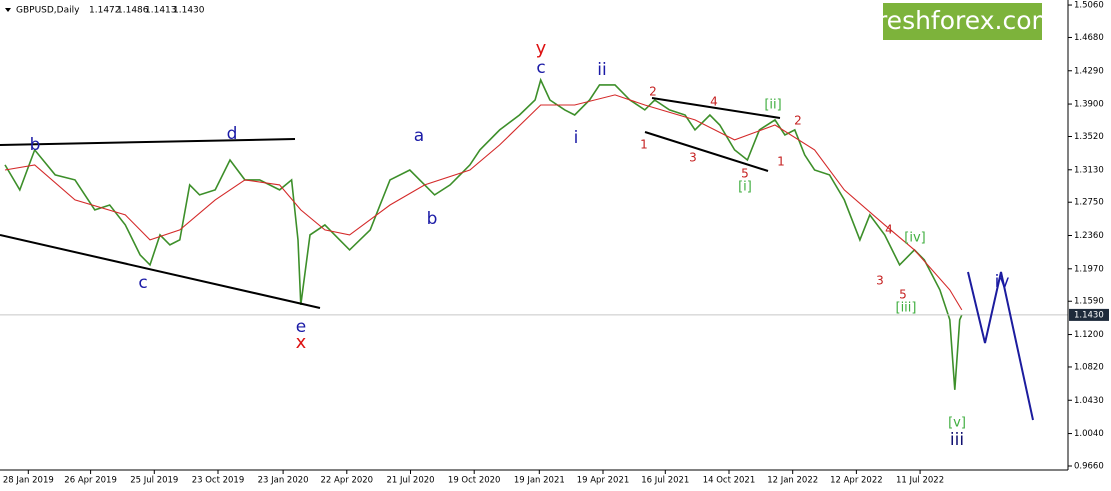 The width and height of the screenshot is (1111, 491). Describe the element at coordinates (105, 11) in the screenshot. I see `open: 1.1472` at that location.